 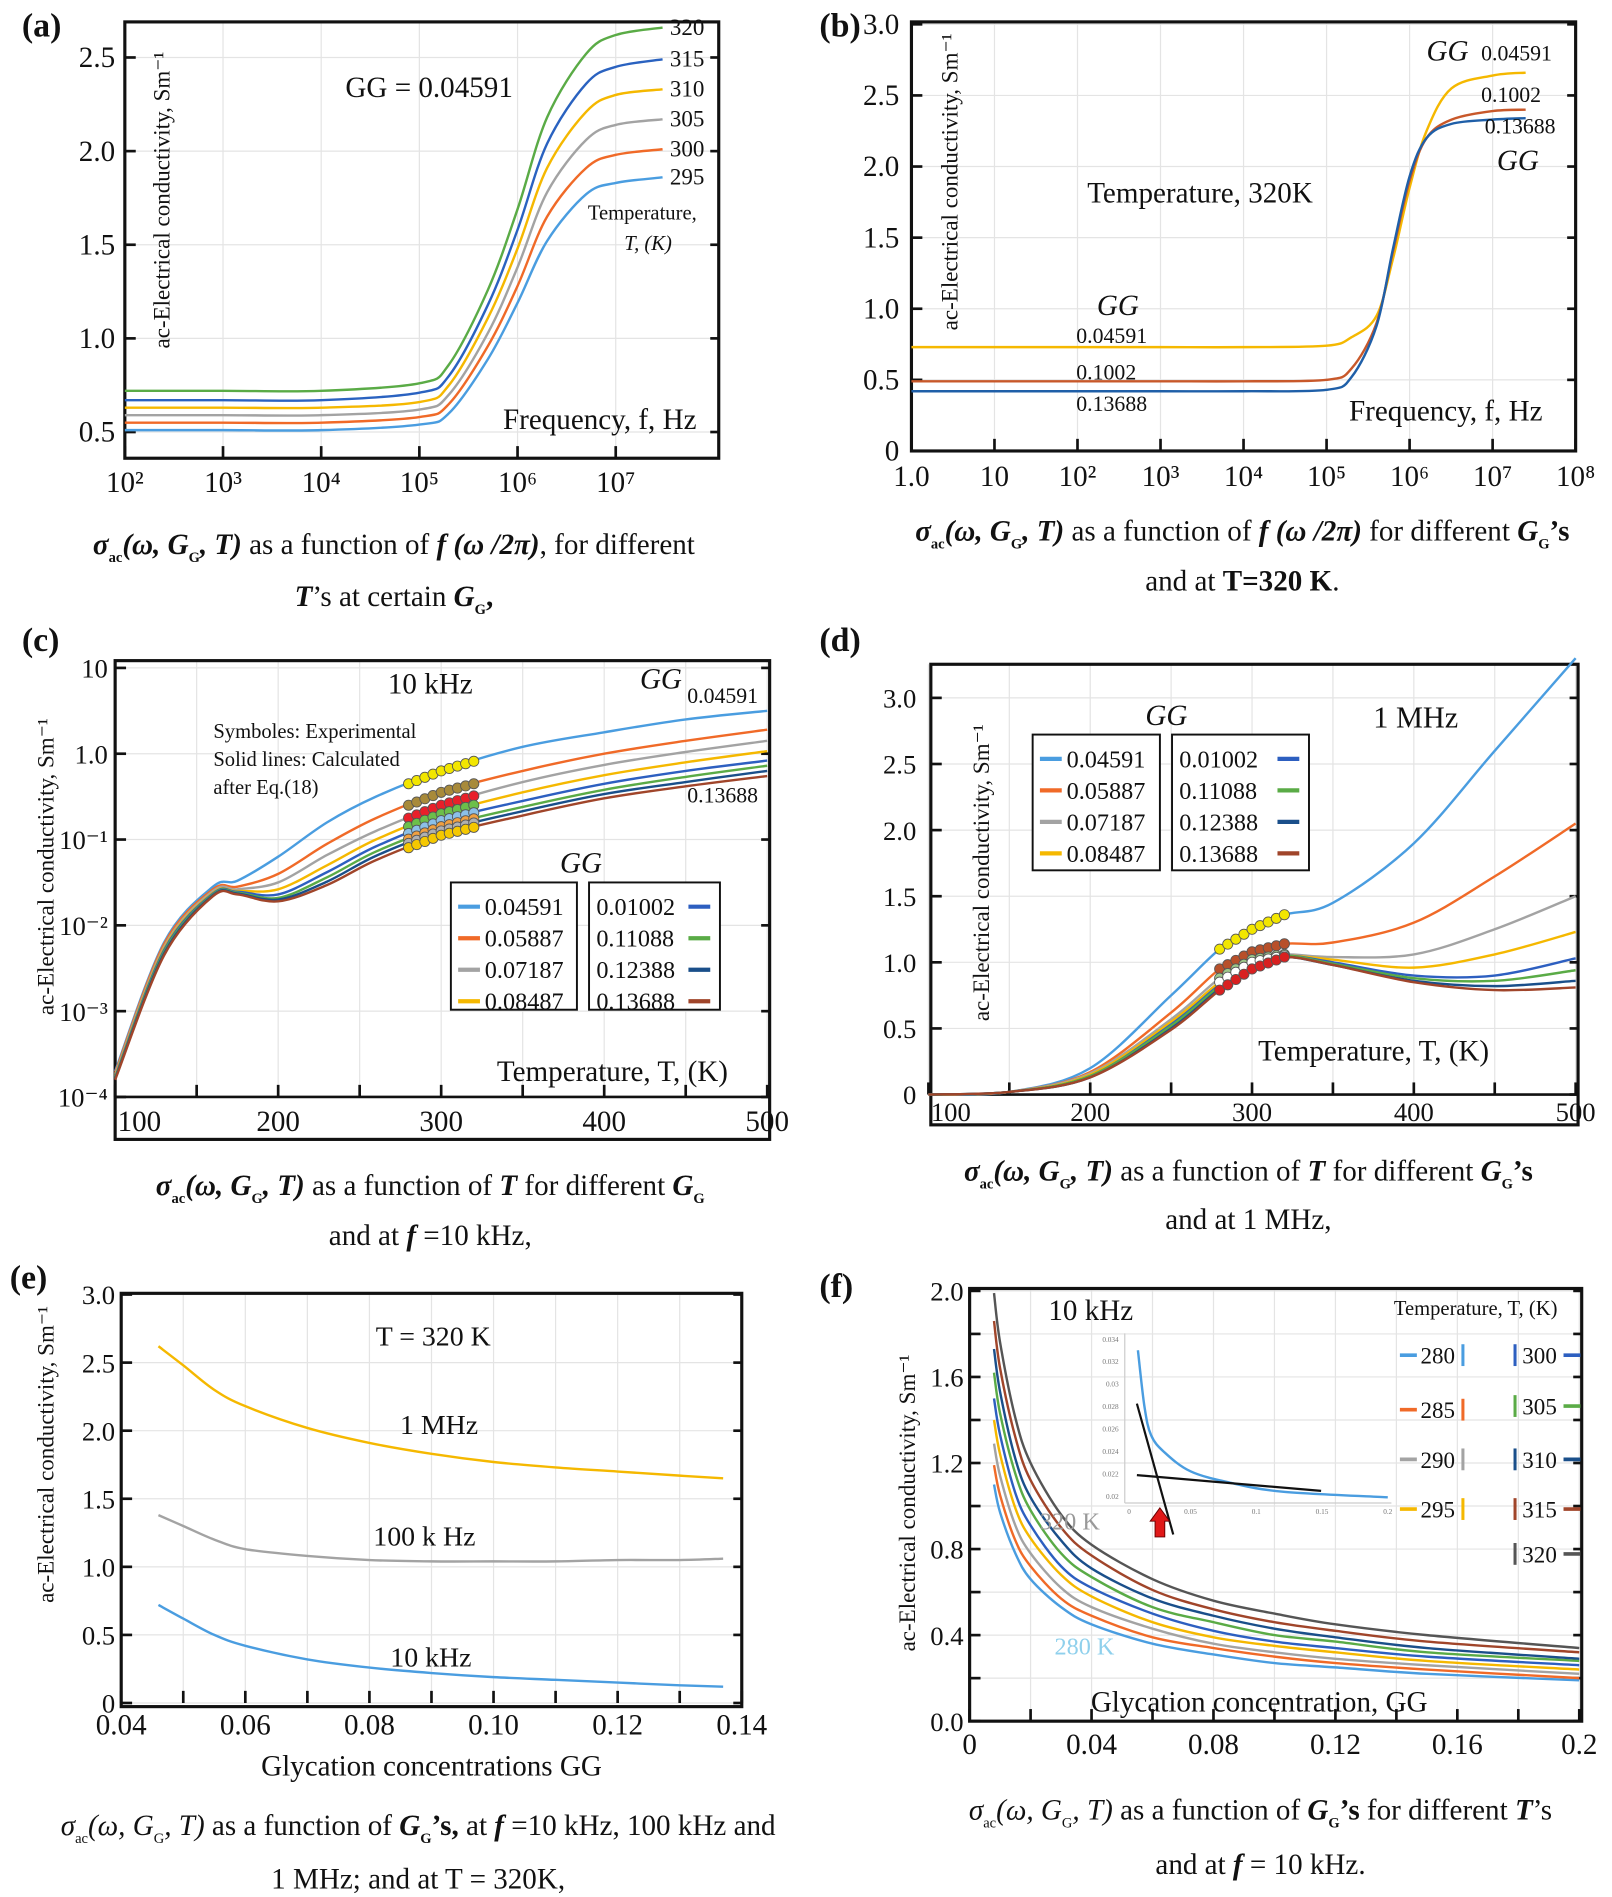 I want to click on series-label: 320, so click(x=687, y=27).